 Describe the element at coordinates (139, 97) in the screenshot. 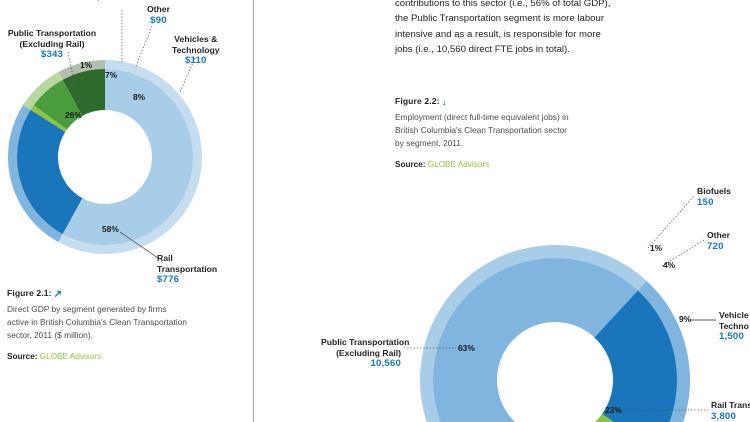

I see `pct-left-vehicles: 8%` at that location.